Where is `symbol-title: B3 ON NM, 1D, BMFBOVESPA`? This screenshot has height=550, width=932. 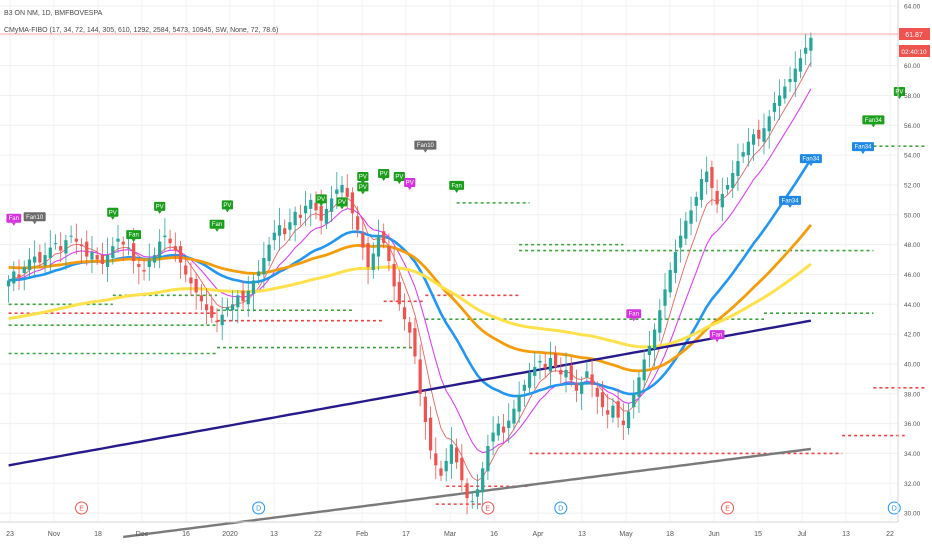
symbol-title: B3 ON NM, 1D, BMFBOVESPA is located at coordinates (53, 13).